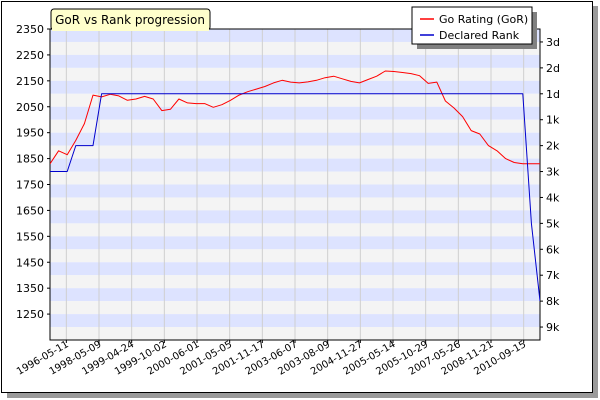  Describe the element at coordinates (30, 236) in the screenshot. I see `y-left-tick-label: 1550` at that location.